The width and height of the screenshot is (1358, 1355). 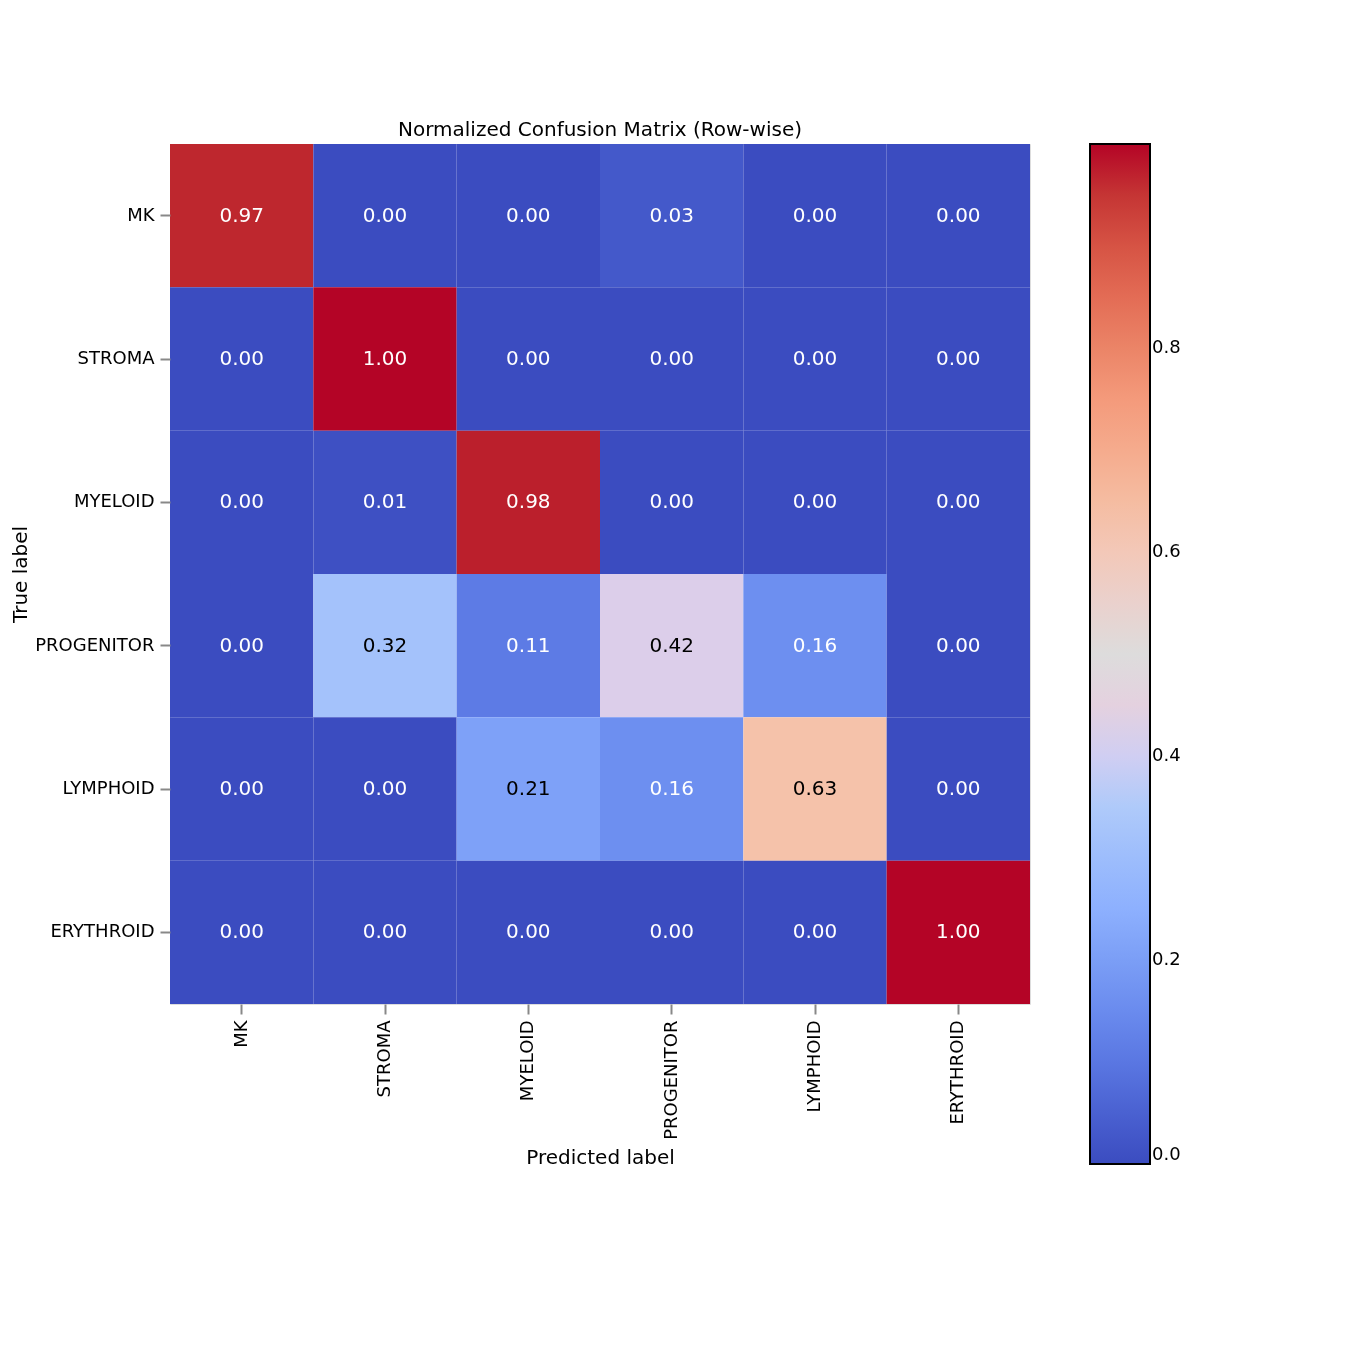 What do you see at coordinates (20, 575) in the screenshot?
I see `y-axis-title: True label` at bounding box center [20, 575].